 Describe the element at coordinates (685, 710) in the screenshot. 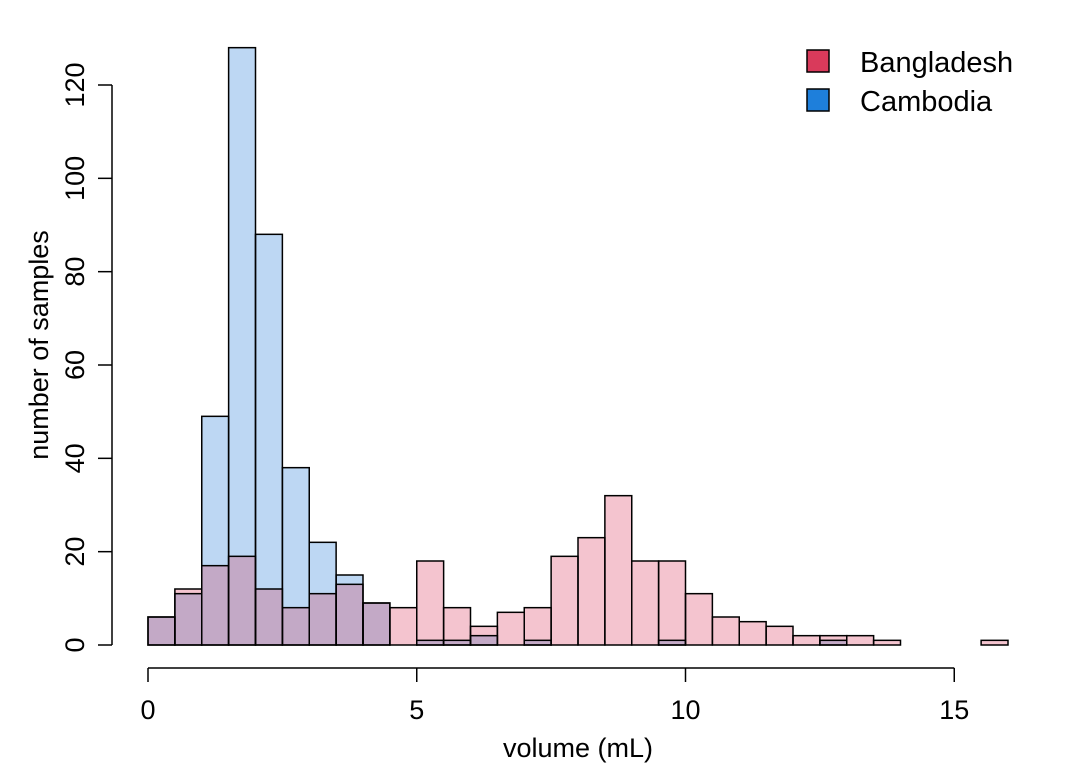

I see `x-tick-label: 10` at that location.